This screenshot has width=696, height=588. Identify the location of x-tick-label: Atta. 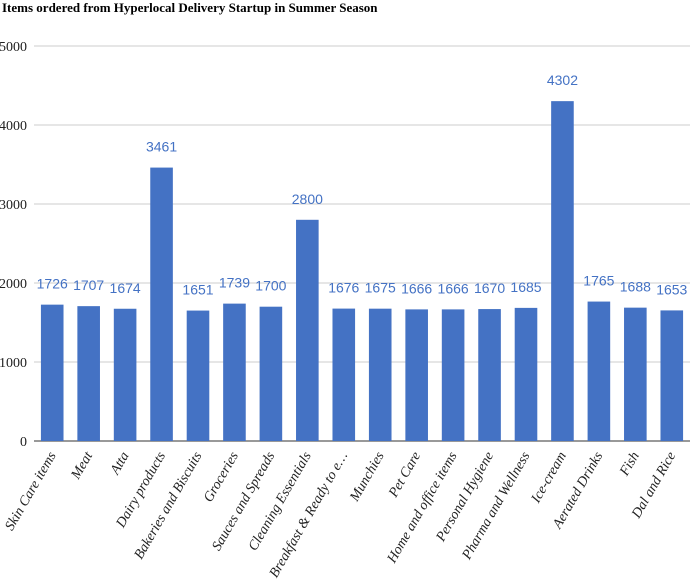
(119, 464).